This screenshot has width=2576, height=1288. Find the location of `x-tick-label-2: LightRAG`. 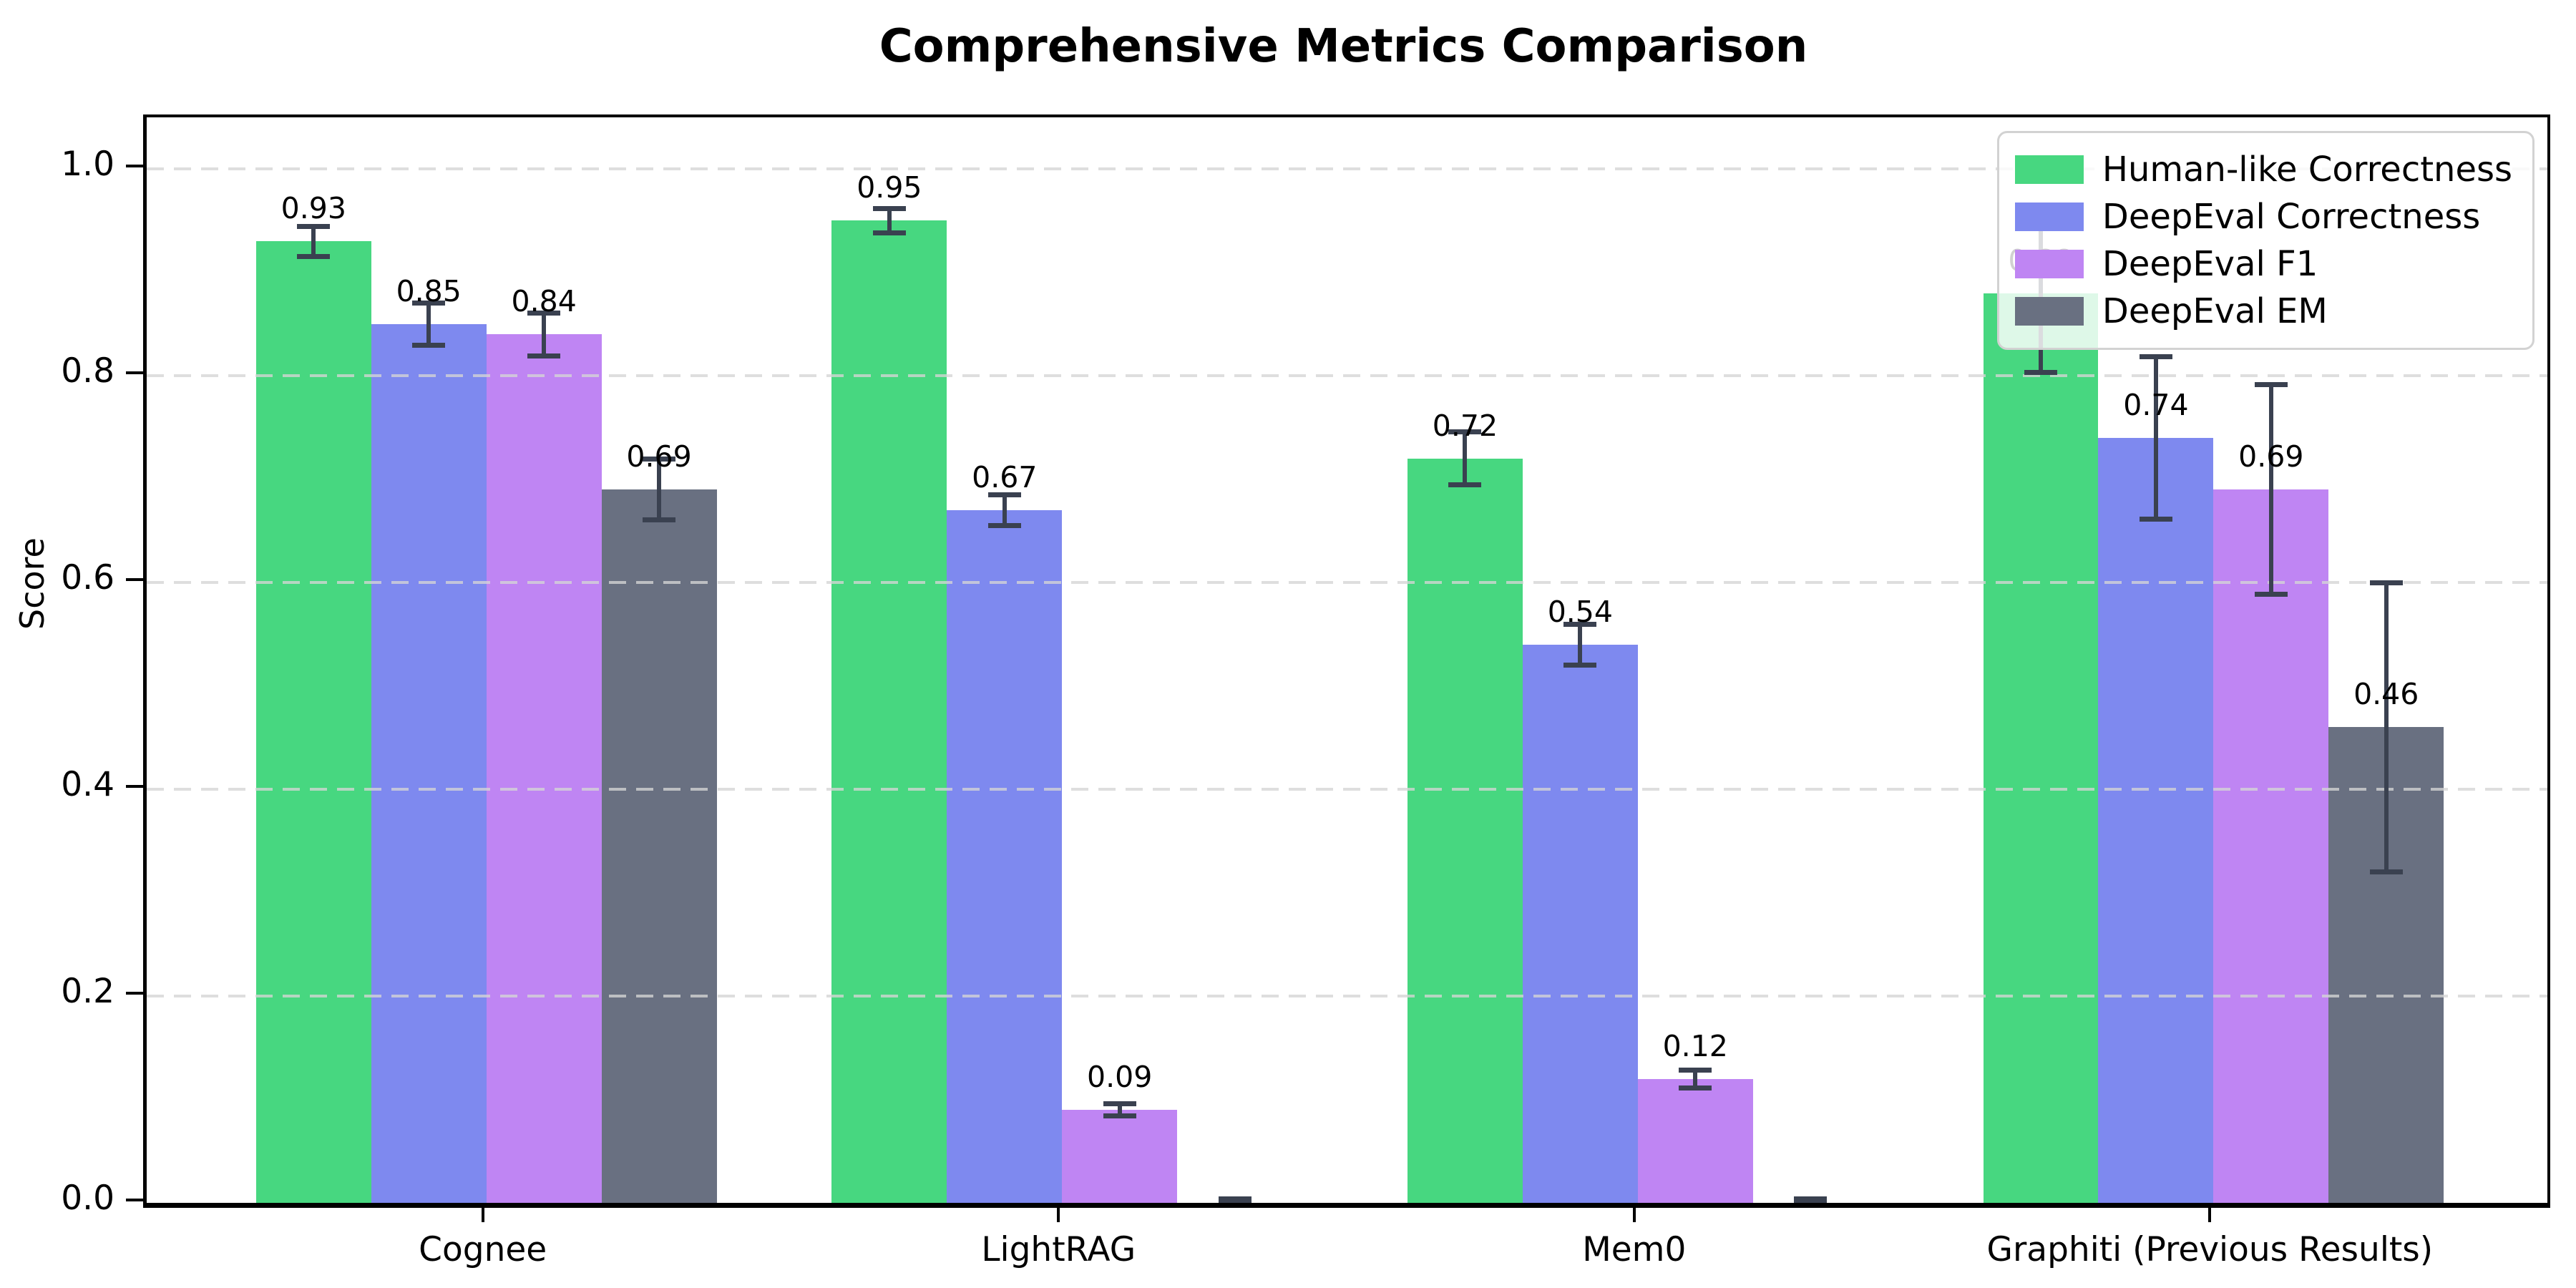

x-tick-label-2: LightRAG is located at coordinates (1058, 1249).